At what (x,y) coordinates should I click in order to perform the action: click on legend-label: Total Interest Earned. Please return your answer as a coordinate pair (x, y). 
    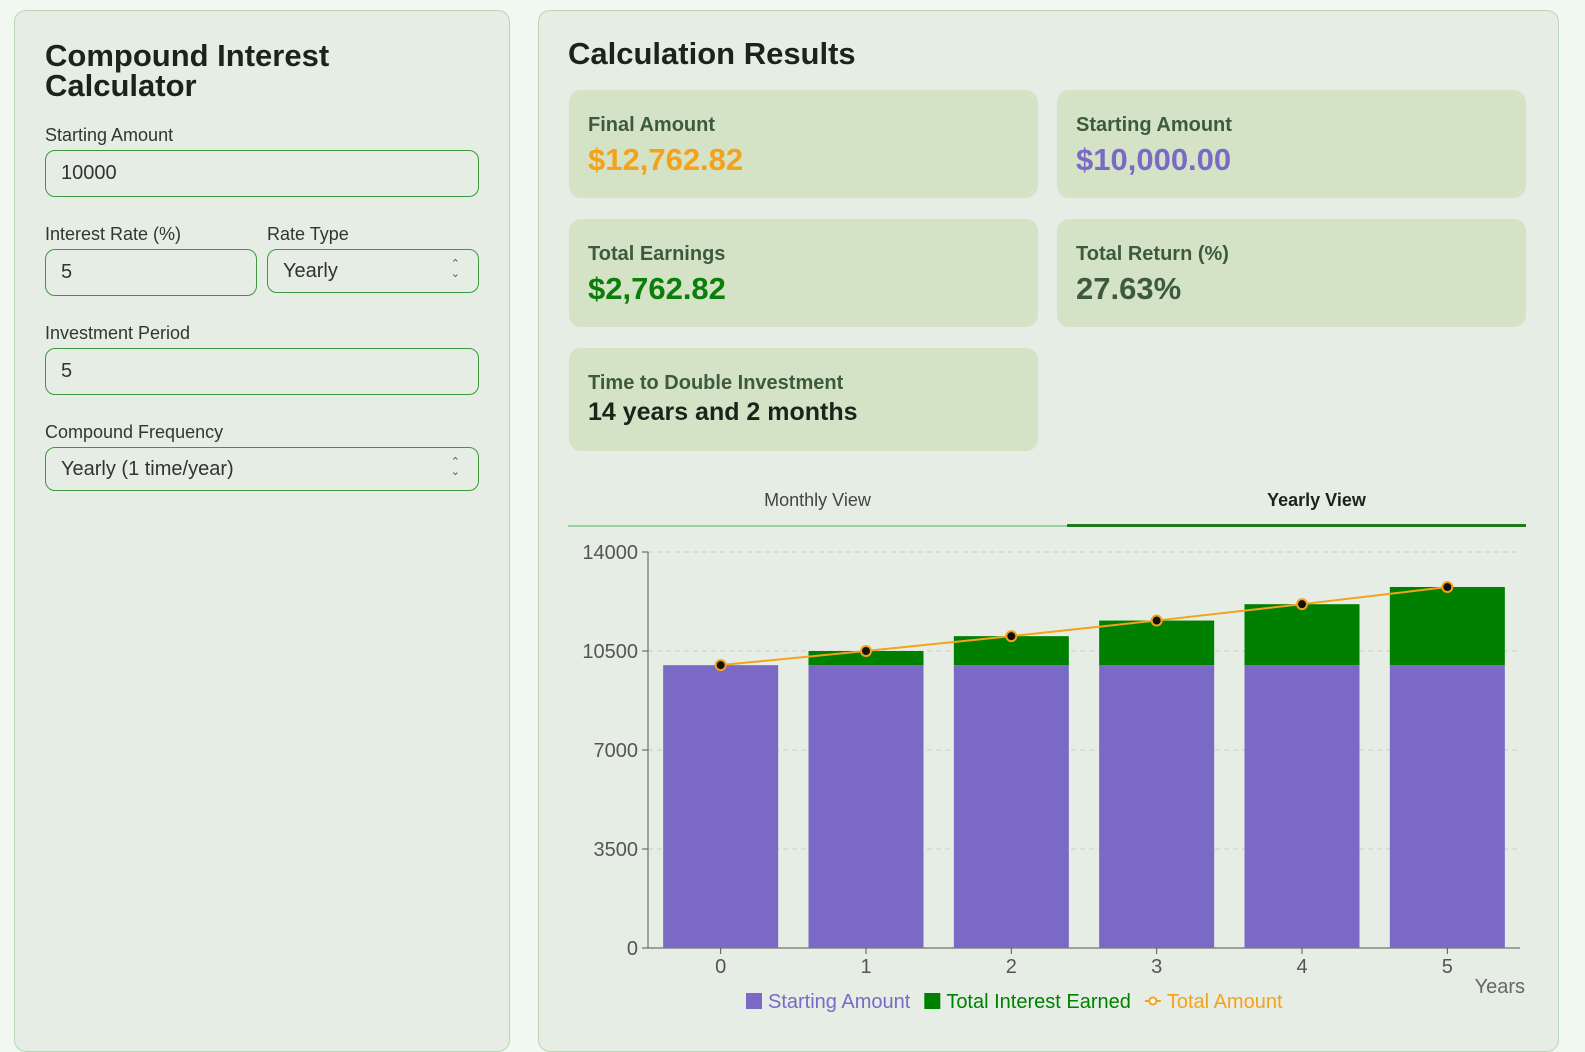
    Looking at the image, I should click on (1038, 1002).